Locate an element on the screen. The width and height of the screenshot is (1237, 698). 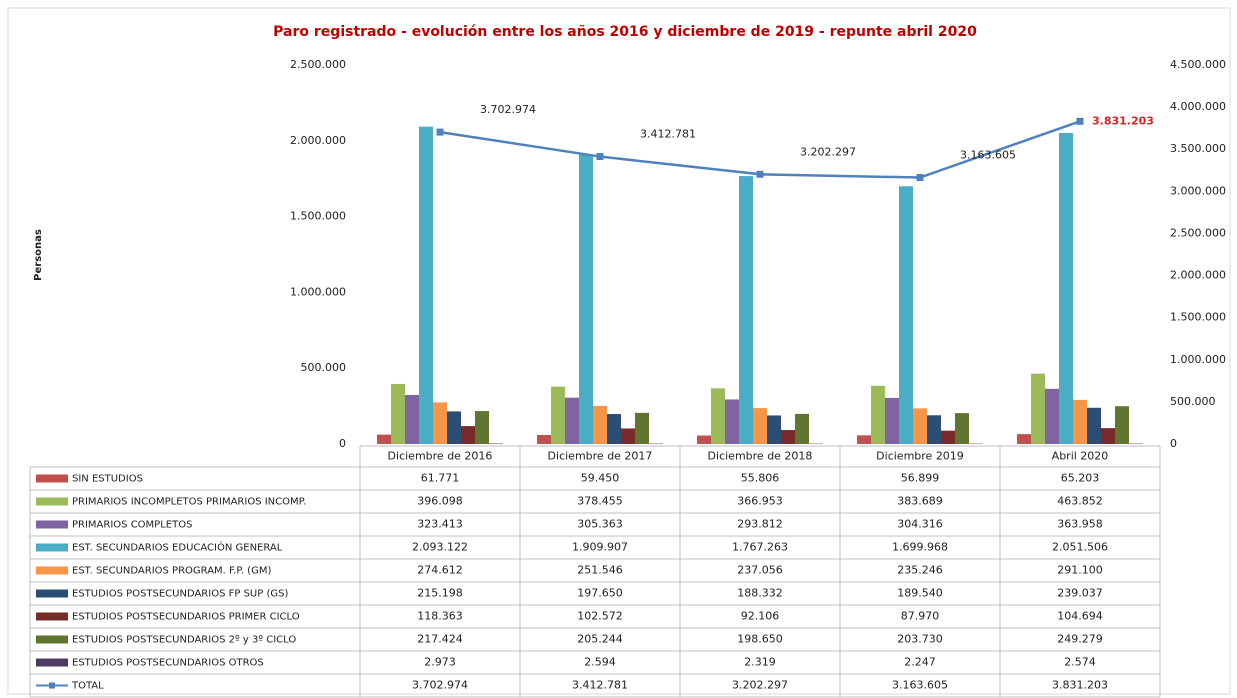
table-cell: 366.953 is located at coordinates (760, 501).